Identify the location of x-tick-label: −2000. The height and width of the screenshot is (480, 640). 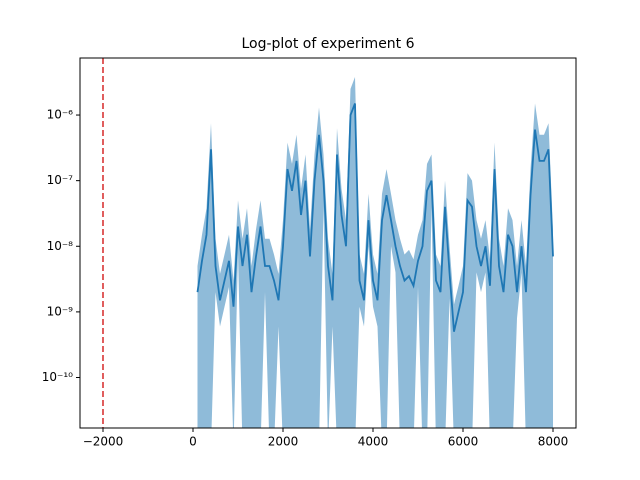
(103, 442).